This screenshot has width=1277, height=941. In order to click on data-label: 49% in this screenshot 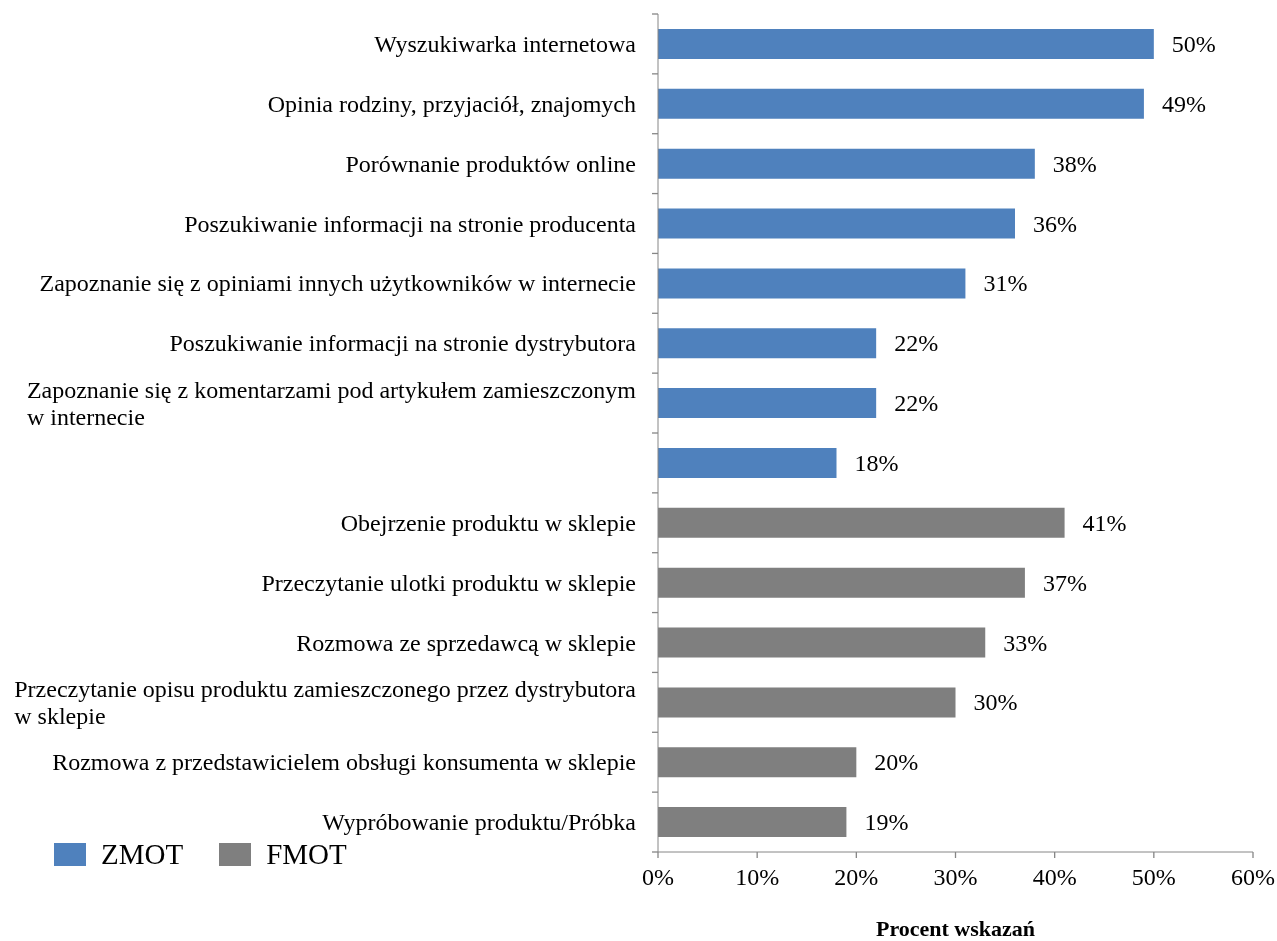, I will do `click(1183, 103)`.